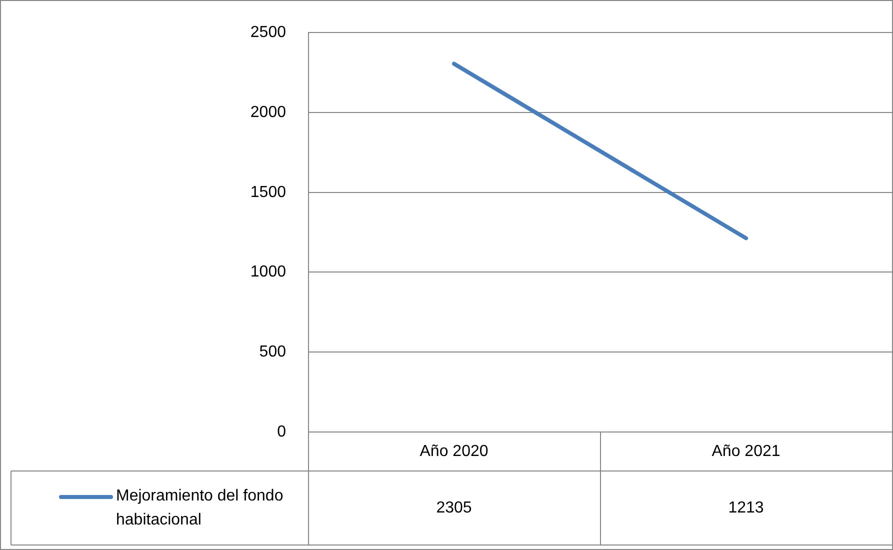 The image size is (893, 550). I want to click on y-tick-label: 1500, so click(268, 192).